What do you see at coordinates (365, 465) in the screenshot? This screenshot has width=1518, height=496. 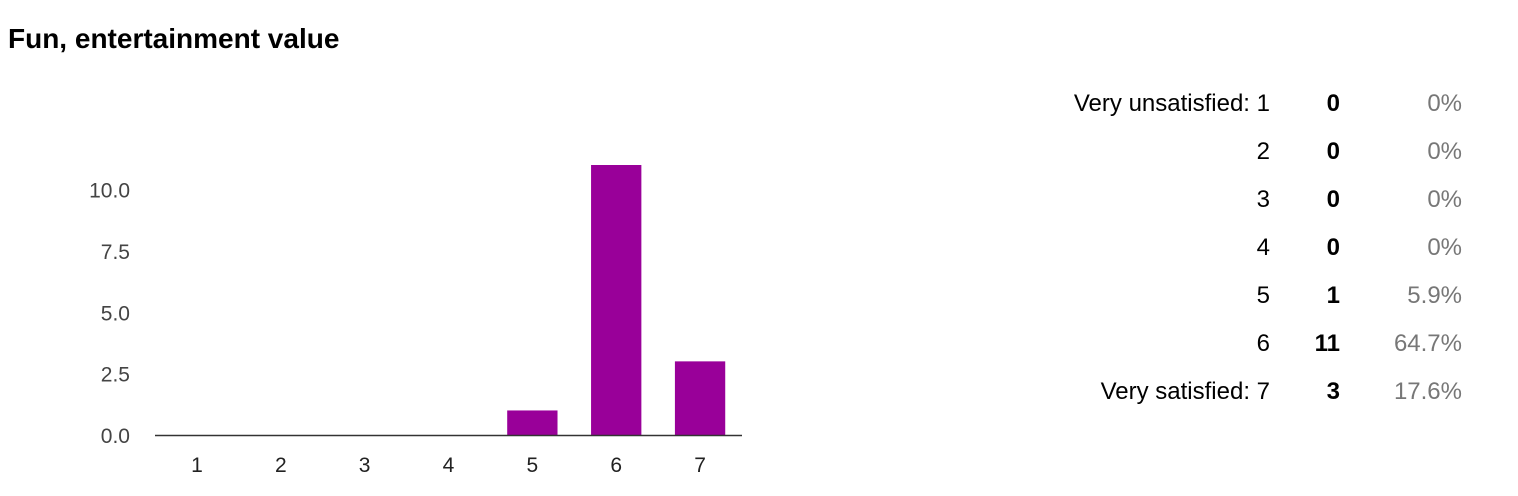 I see `x-tick-label: 3` at bounding box center [365, 465].